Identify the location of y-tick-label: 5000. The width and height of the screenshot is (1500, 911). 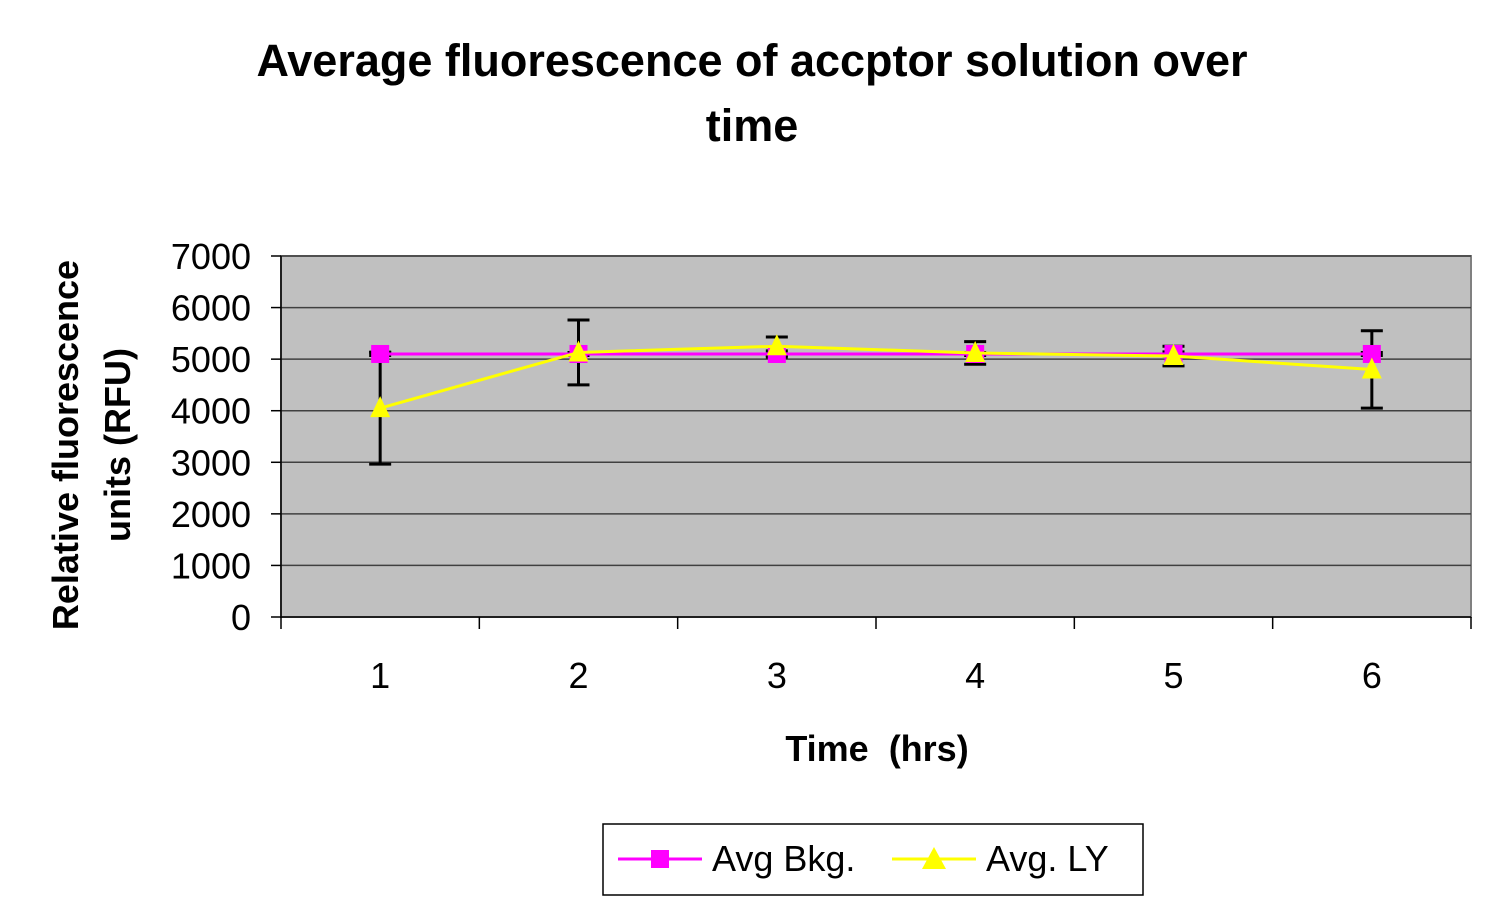
(211, 359).